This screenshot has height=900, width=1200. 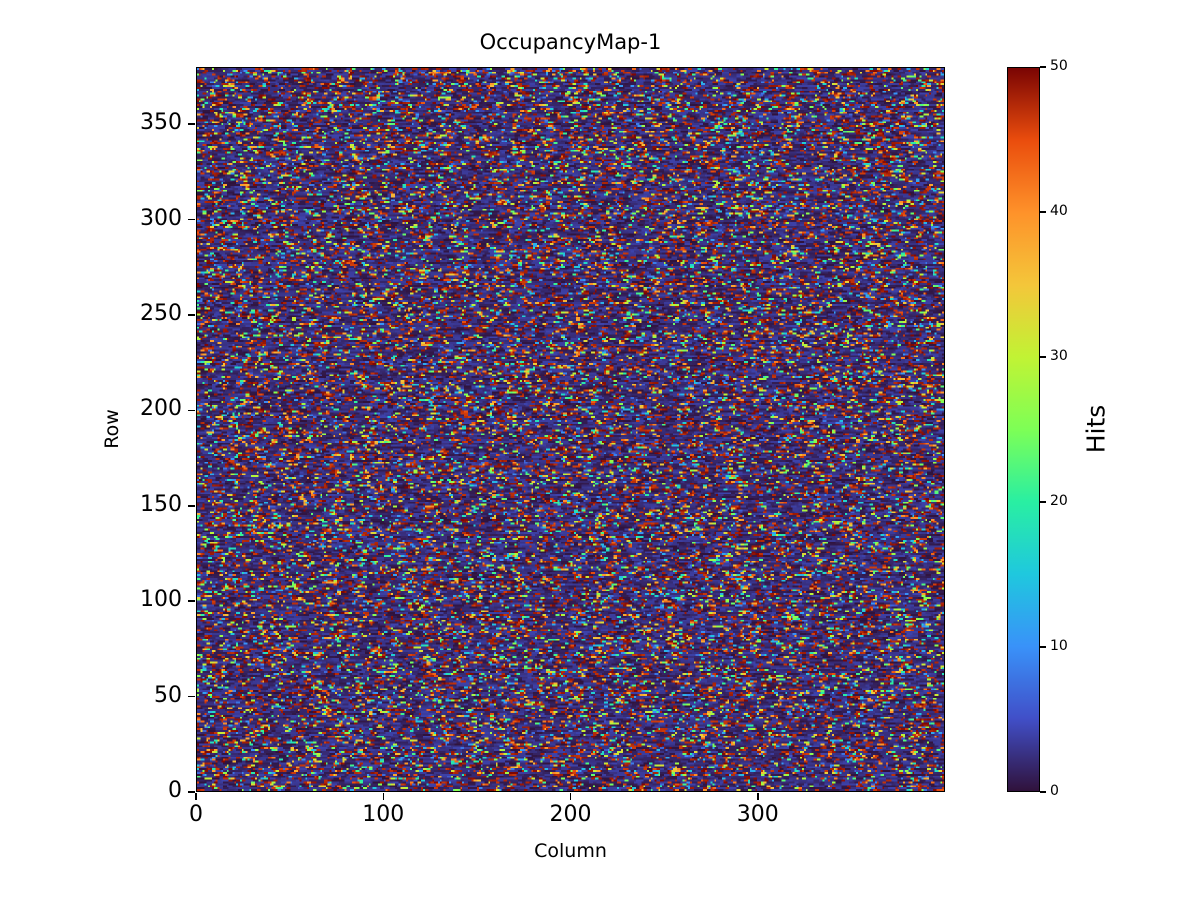 What do you see at coordinates (161, 123) in the screenshot?
I see `y-tick-label: 350` at bounding box center [161, 123].